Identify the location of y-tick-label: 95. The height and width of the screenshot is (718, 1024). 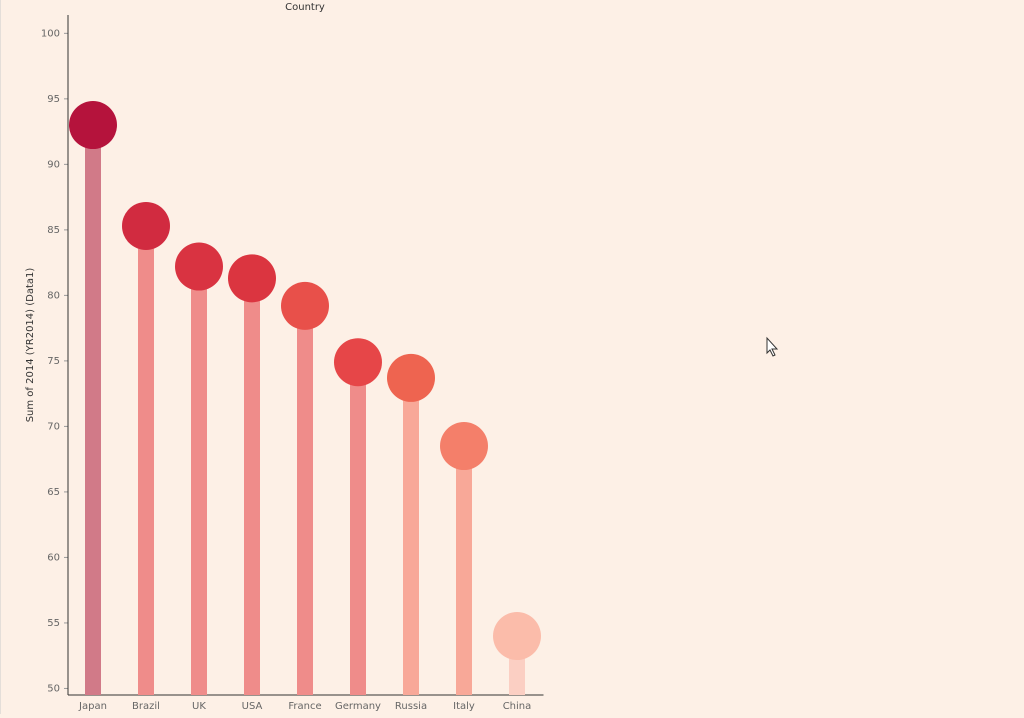
(53, 99).